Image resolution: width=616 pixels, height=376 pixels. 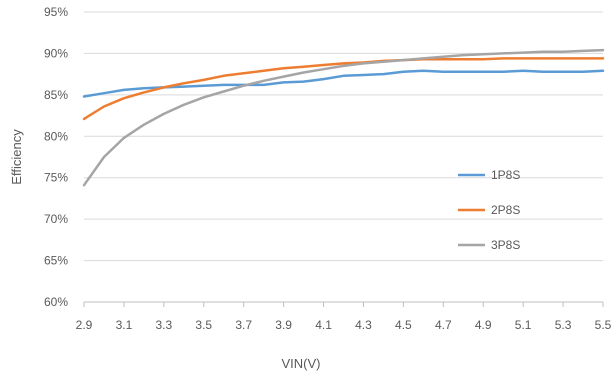 What do you see at coordinates (403, 325) in the screenshot?
I see `x-tick-label: 4.5` at bounding box center [403, 325].